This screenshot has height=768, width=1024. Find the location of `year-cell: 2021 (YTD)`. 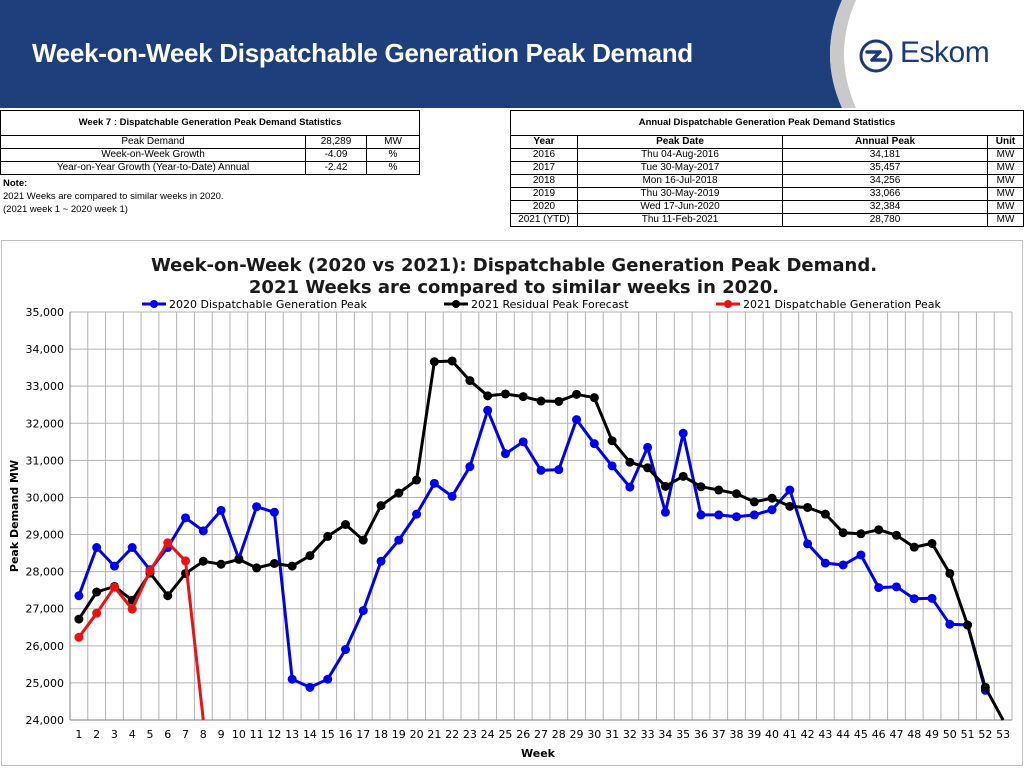

year-cell: 2021 (YTD) is located at coordinates (544, 220).